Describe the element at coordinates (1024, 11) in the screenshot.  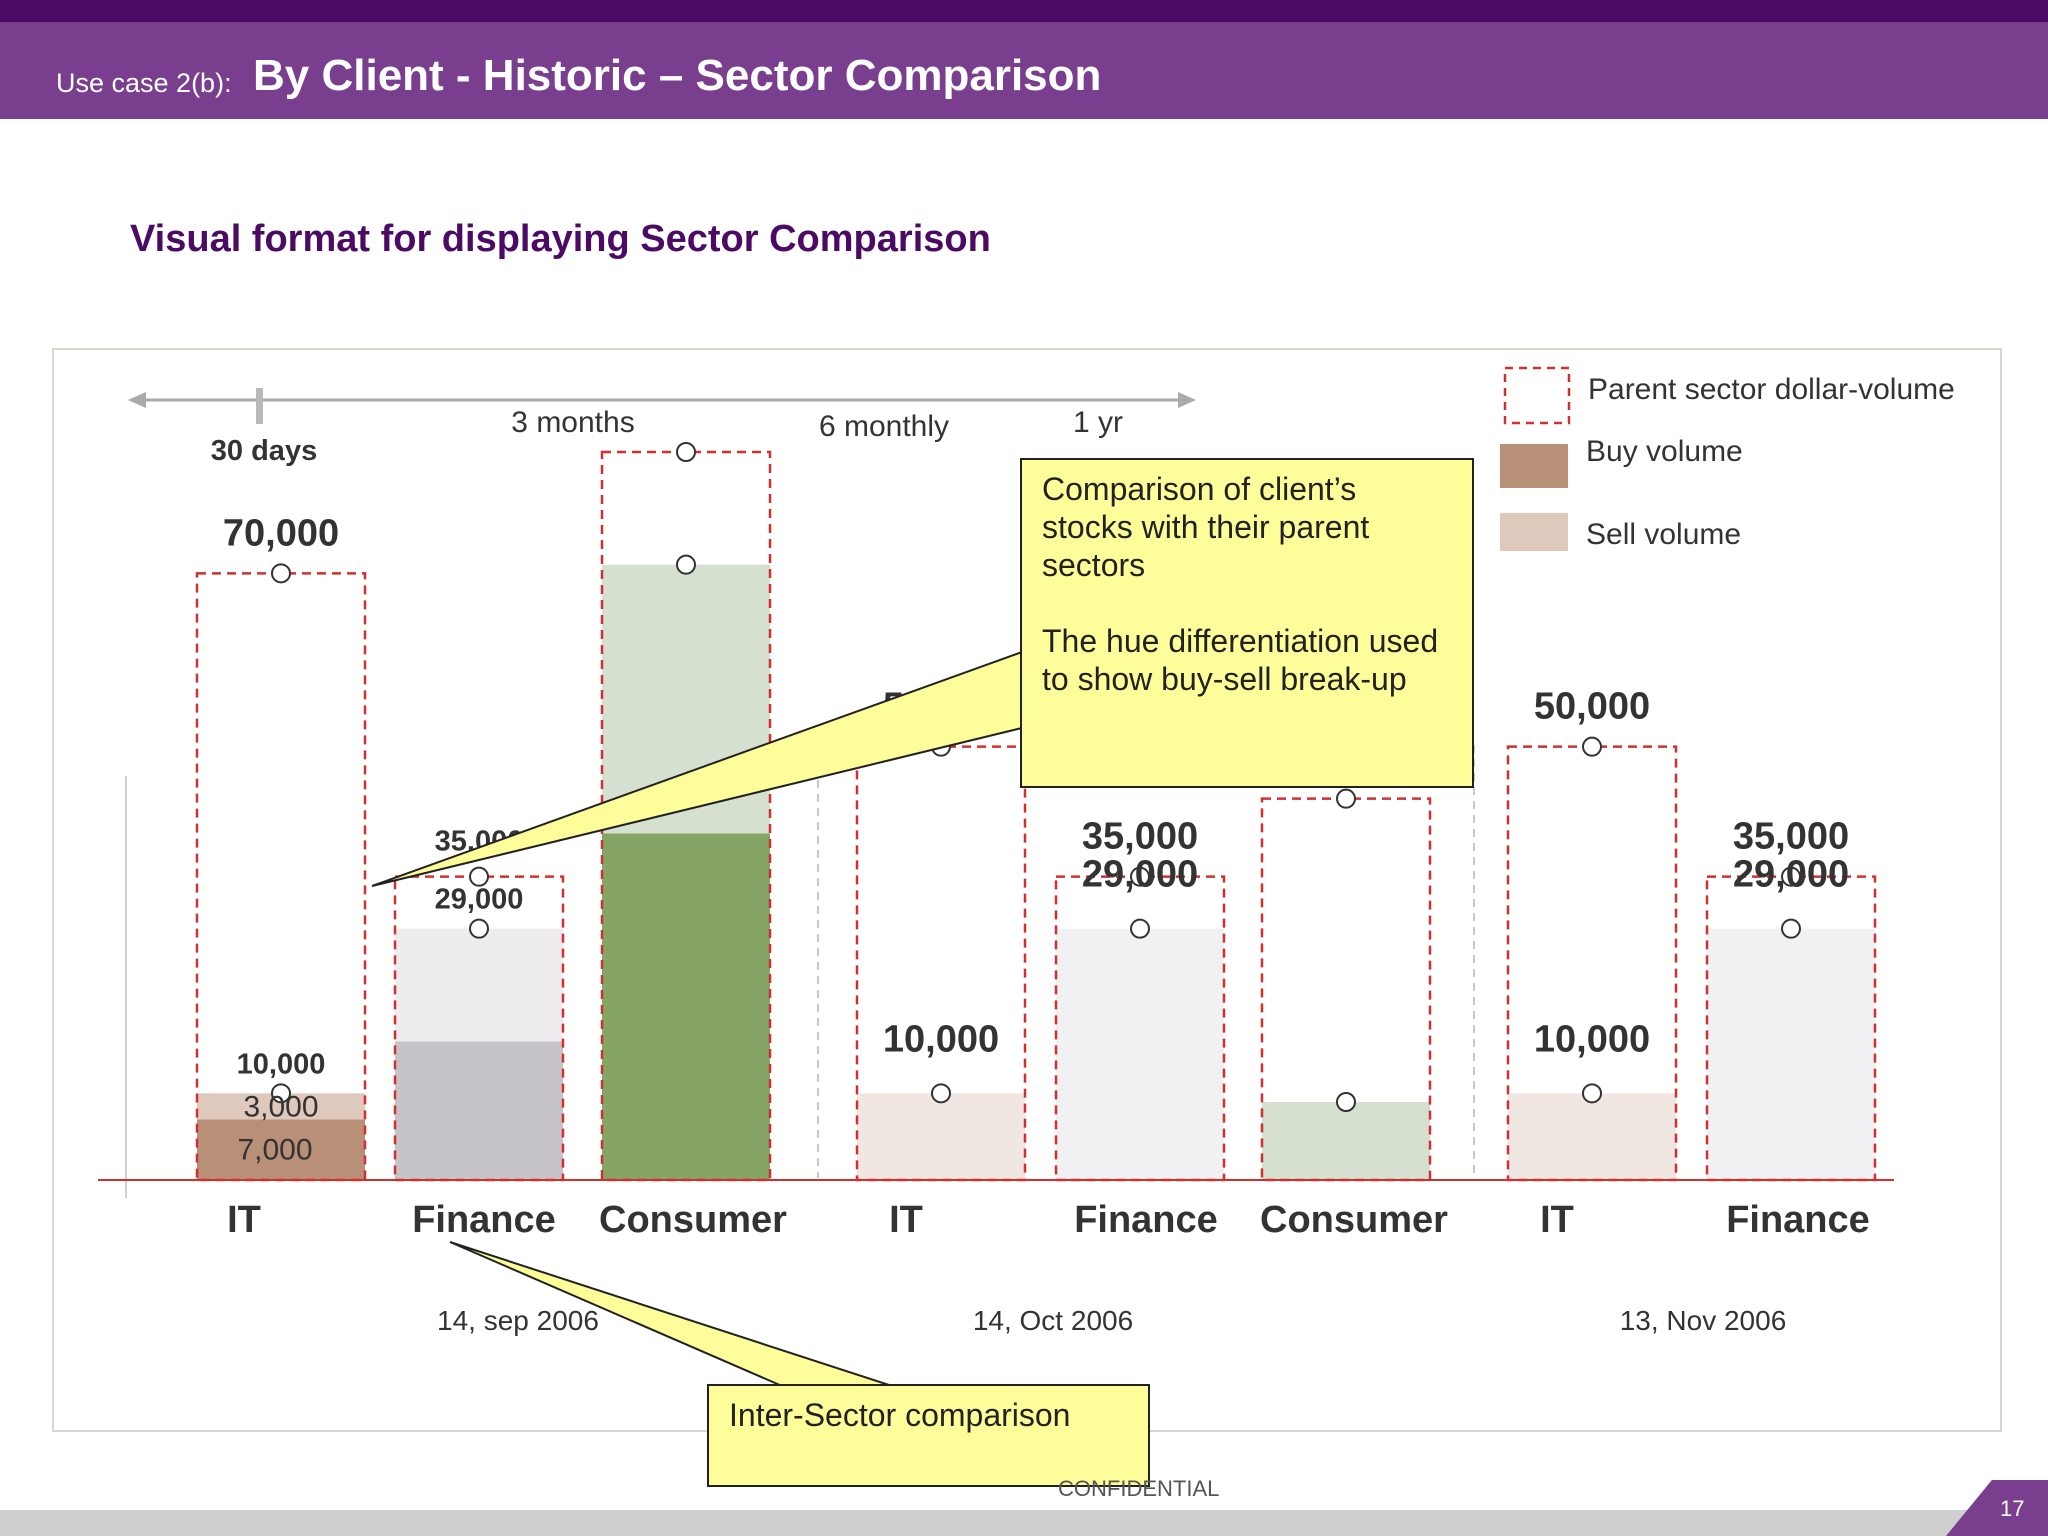
I see `top-band` at that location.